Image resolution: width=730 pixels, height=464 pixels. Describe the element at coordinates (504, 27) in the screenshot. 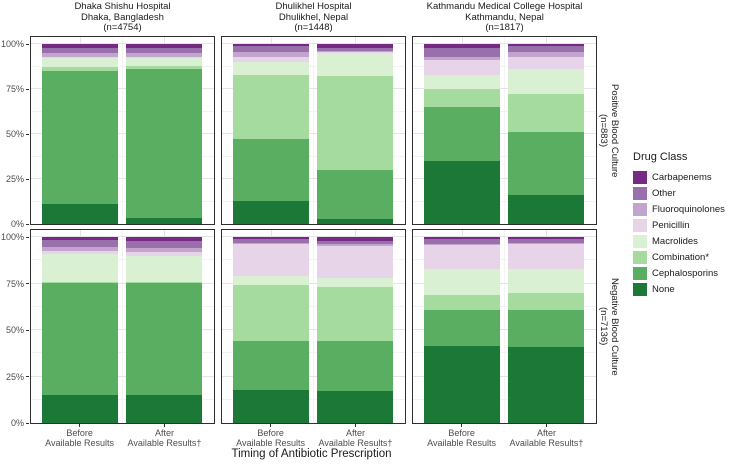

I see `facet-col-title-line: (n=1817)` at that location.